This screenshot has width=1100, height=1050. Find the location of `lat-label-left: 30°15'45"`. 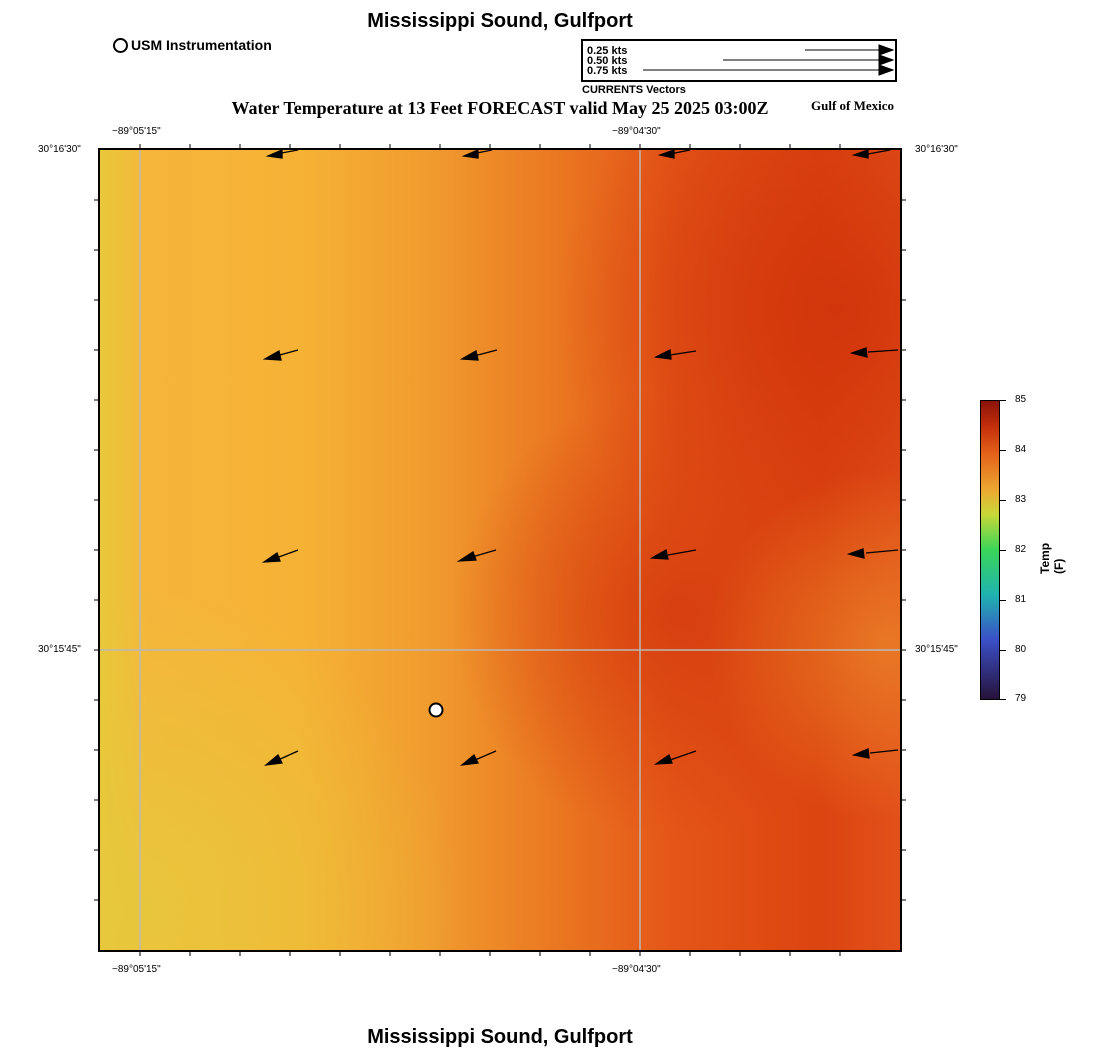

lat-label-left: 30°15'45" is located at coordinates (59, 649).